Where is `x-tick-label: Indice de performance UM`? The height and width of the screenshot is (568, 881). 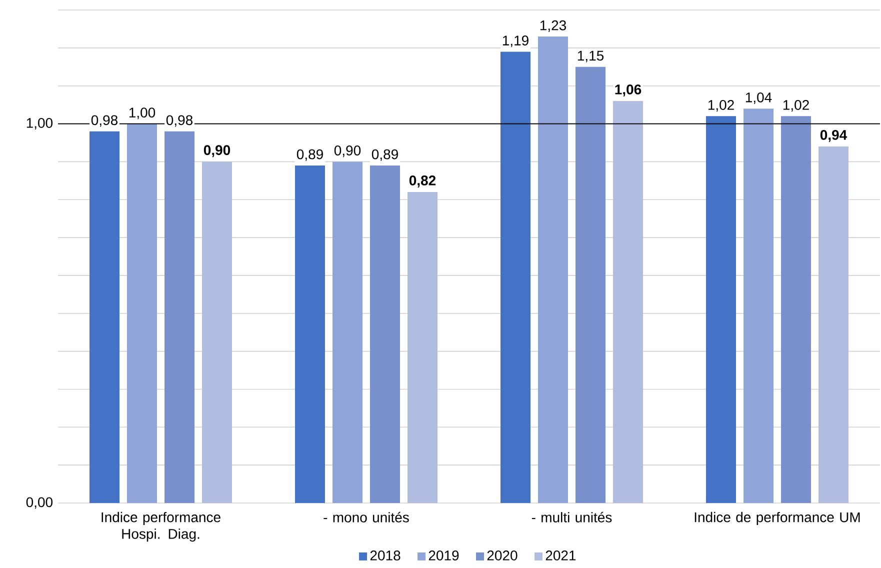
x-tick-label: Indice de performance UM is located at coordinates (777, 519).